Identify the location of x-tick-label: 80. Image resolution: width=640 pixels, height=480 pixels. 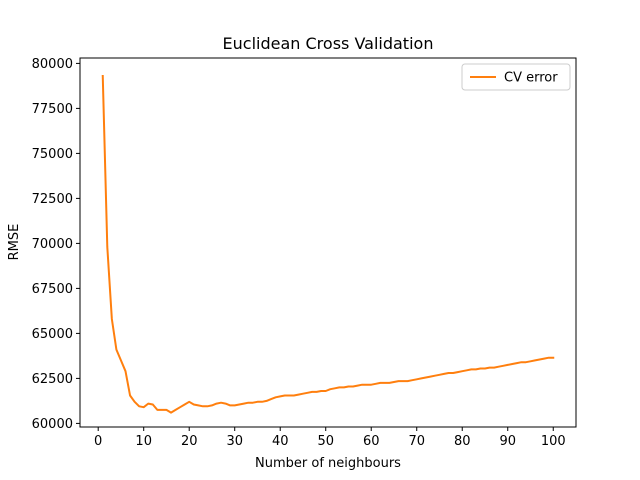
(462, 441).